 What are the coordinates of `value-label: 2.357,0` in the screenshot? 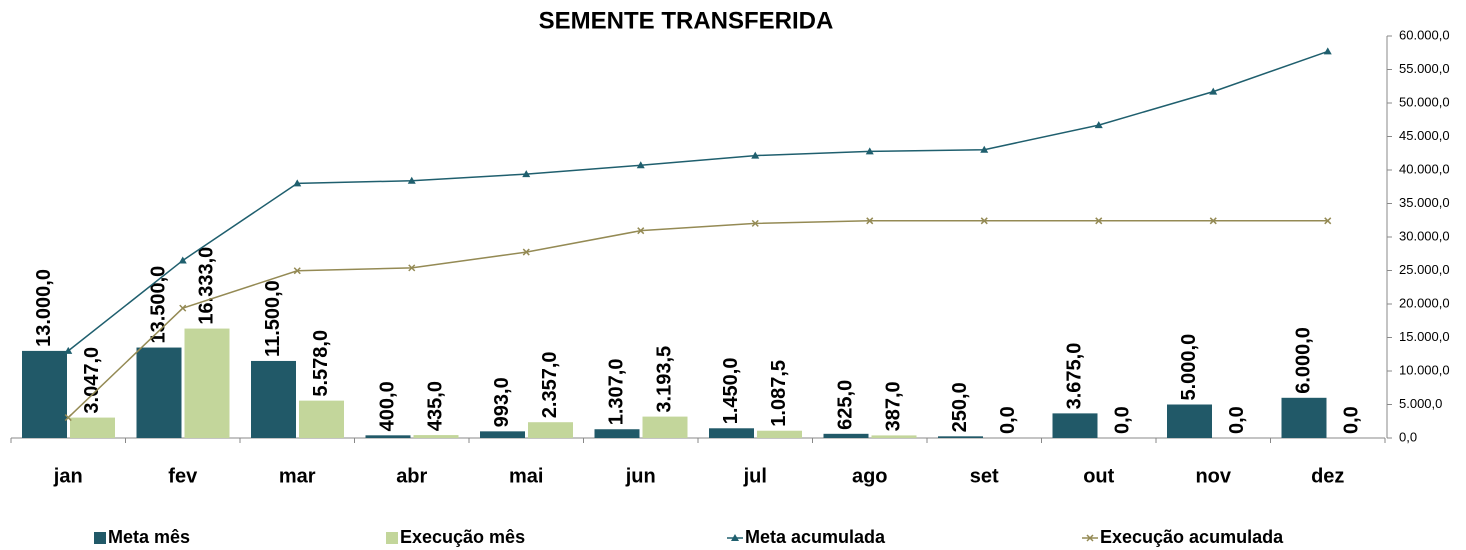 It's located at (550, 384).